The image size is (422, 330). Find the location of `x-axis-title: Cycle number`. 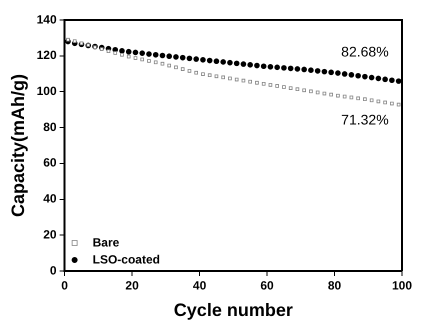

x-axis-title: Cycle number is located at coordinates (233, 310).